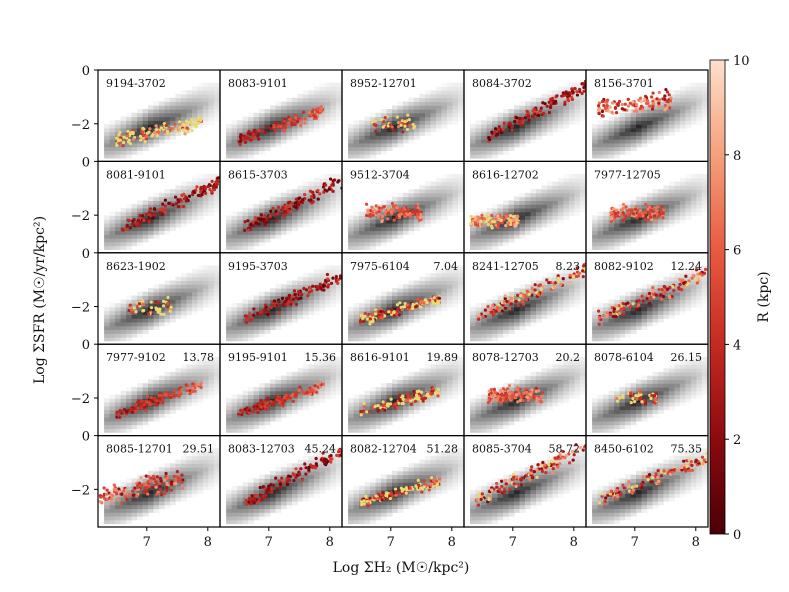 The height and width of the screenshot is (592, 789). What do you see at coordinates (80, 216) in the screenshot?
I see `y-tick-label: −2` at bounding box center [80, 216].